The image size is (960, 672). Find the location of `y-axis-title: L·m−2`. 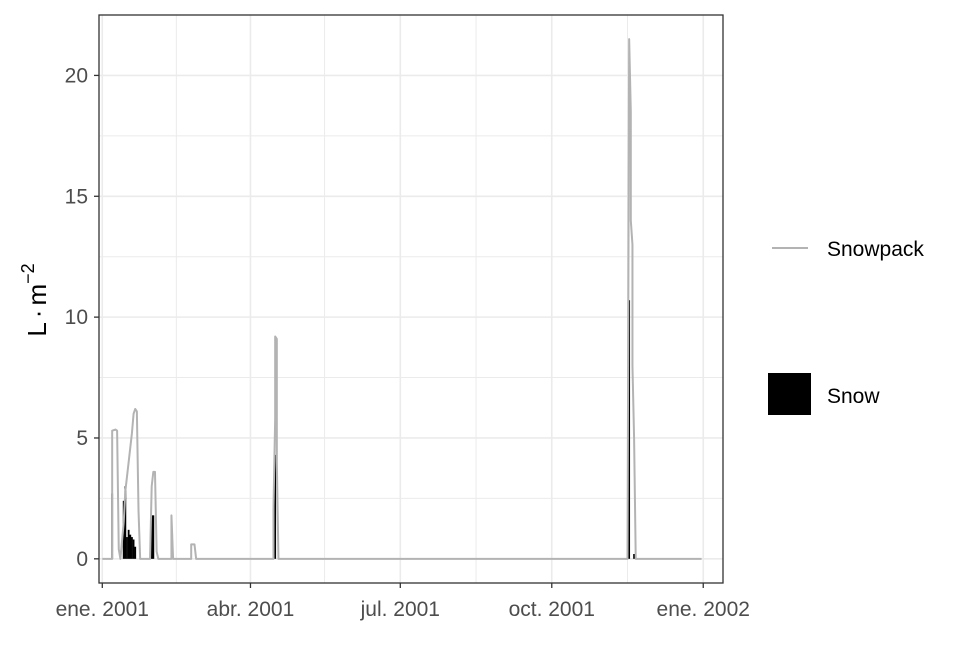

y-axis-title: L·m−2 is located at coordinates (35, 299).